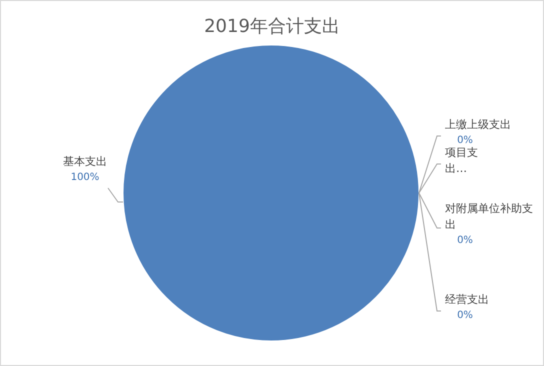 The height and width of the screenshot is (366, 544). I want to click on chart-title: 2019年合计支出, so click(272, 26).